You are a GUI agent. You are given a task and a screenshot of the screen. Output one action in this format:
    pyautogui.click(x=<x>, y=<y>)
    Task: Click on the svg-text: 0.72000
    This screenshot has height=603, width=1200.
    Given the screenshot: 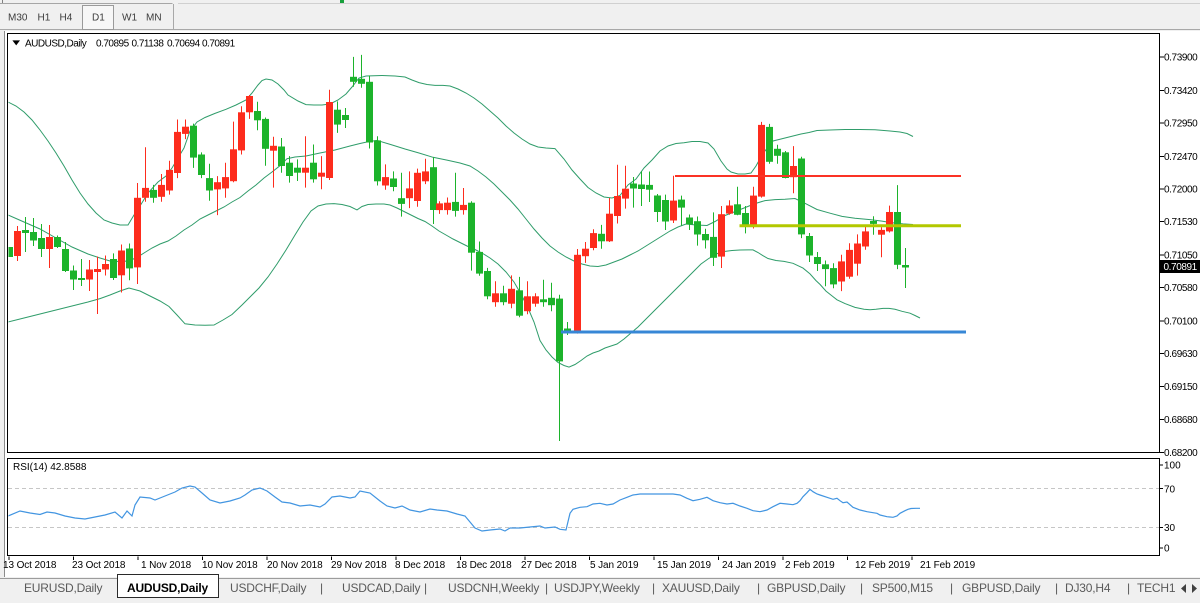 What is the action you would take?
    pyautogui.click(x=1181, y=190)
    